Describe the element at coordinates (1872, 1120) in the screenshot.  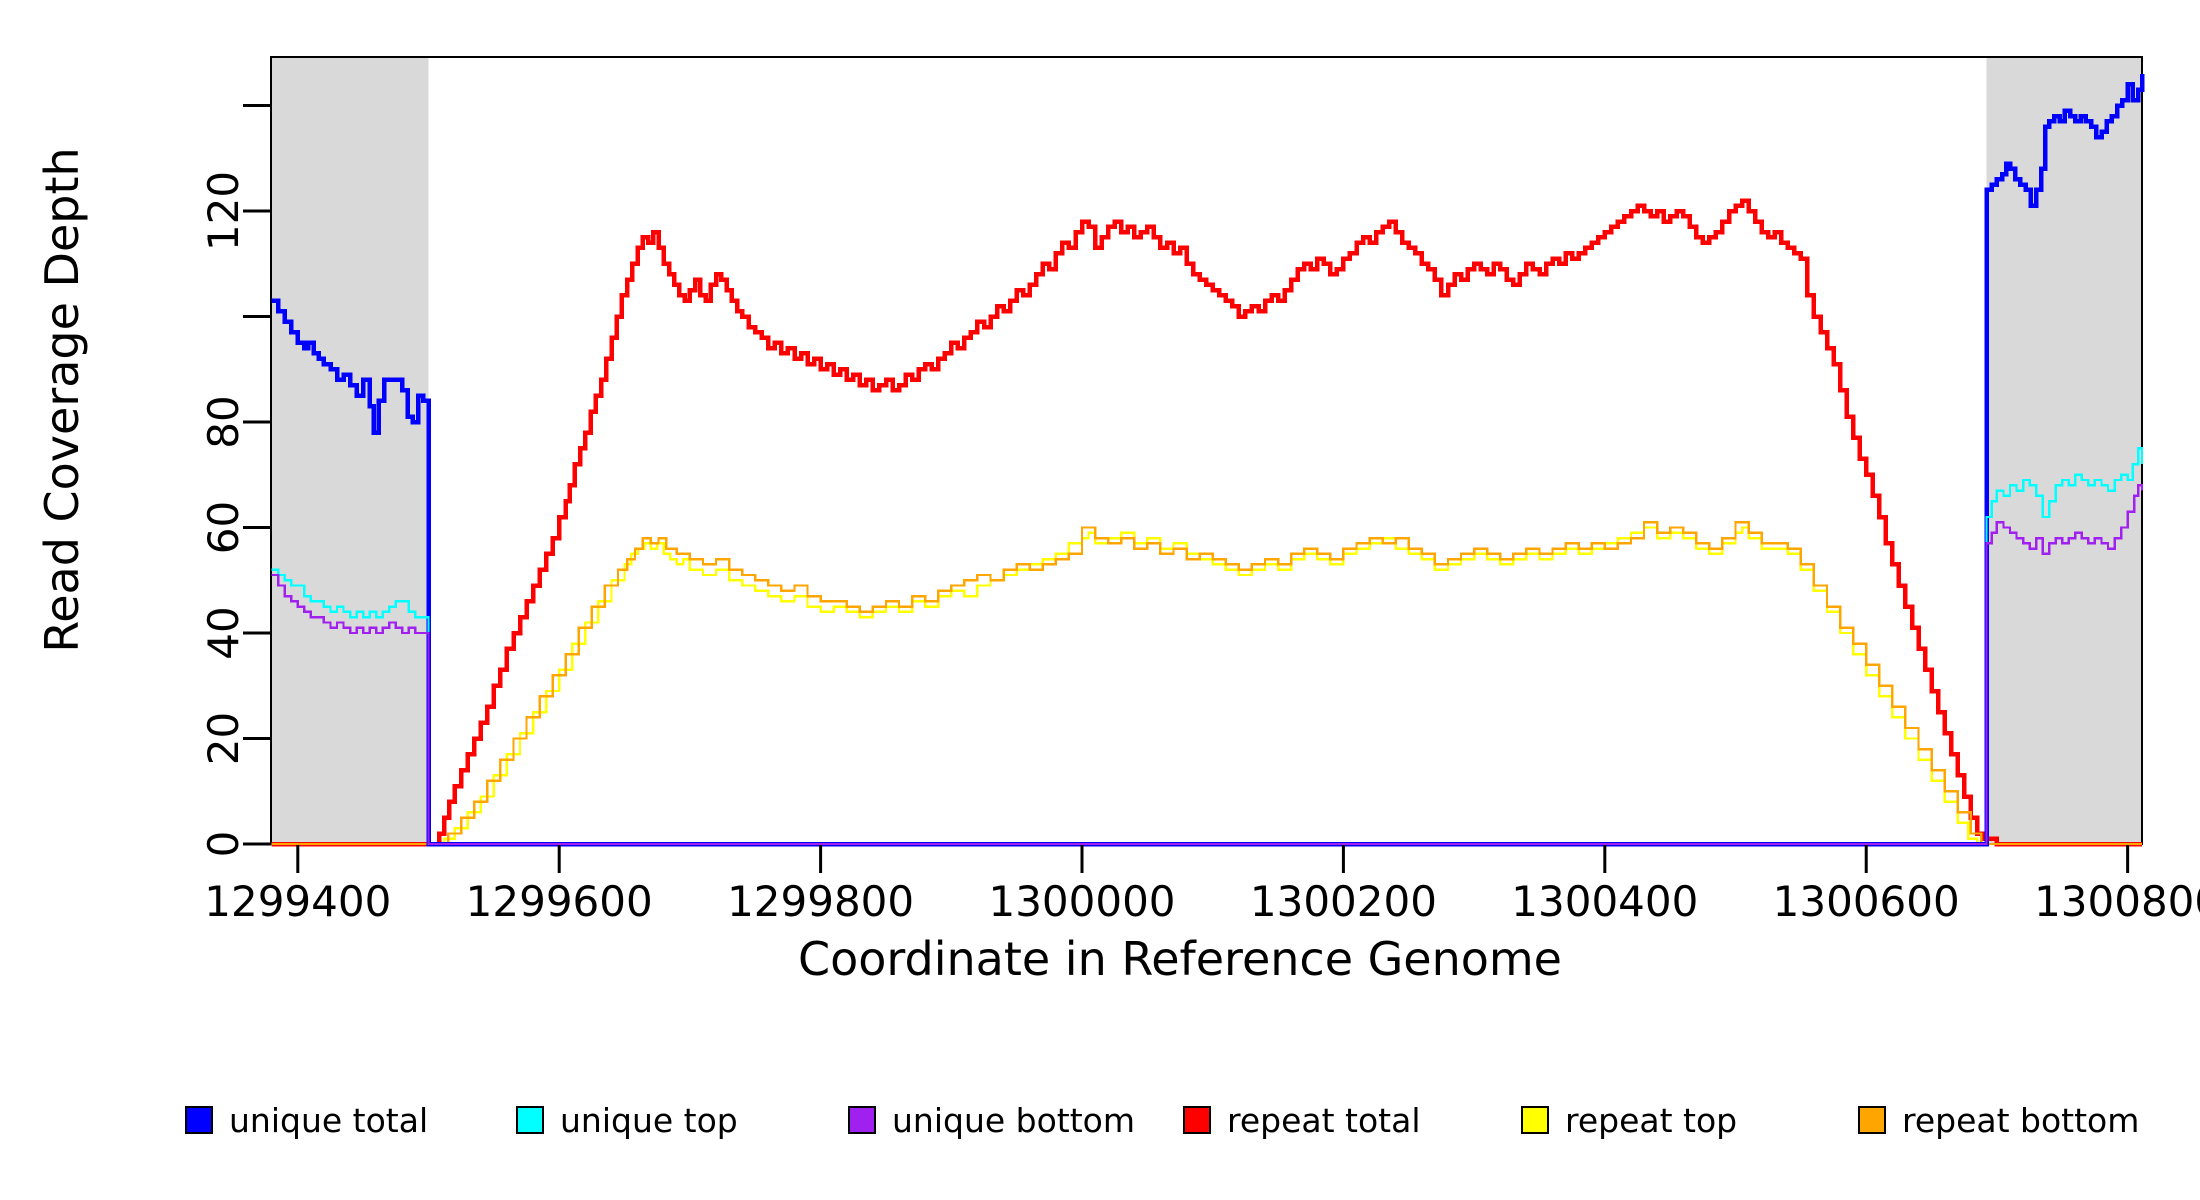
I see `repeat-bottom-swatch-icon` at that location.